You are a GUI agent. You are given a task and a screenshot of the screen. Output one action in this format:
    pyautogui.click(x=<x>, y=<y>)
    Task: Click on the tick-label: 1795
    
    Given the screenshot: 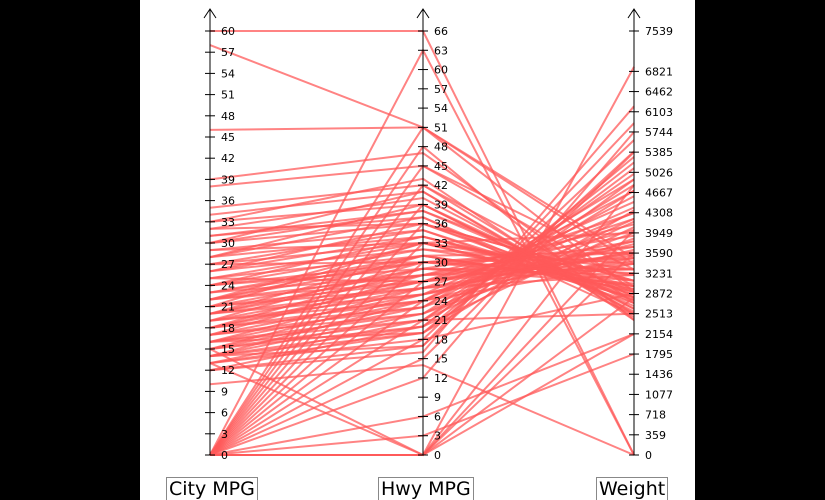 What is the action you would take?
    pyautogui.click(x=659, y=354)
    